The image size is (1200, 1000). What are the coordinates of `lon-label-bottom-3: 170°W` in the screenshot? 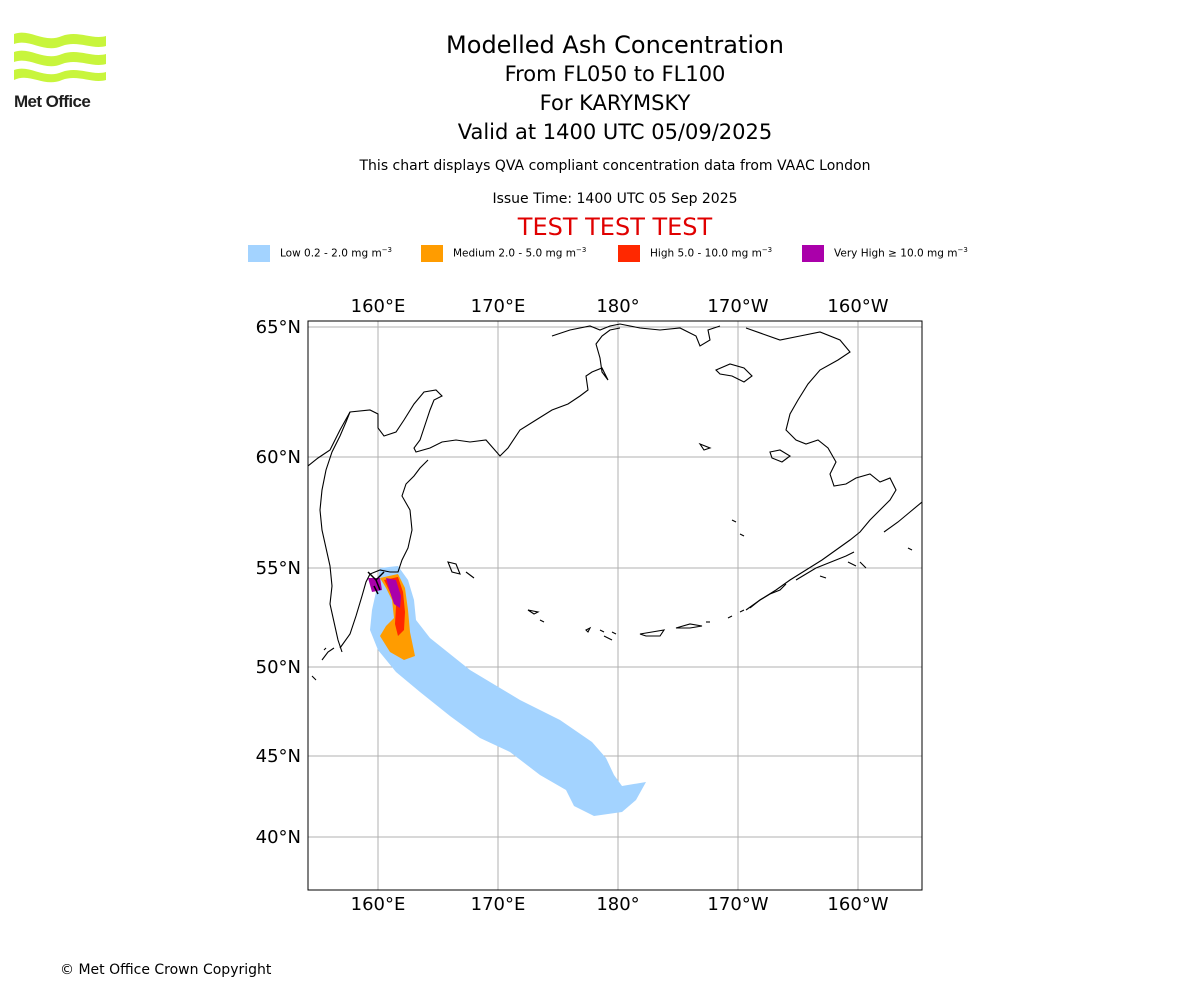 It's located at (737, 904).